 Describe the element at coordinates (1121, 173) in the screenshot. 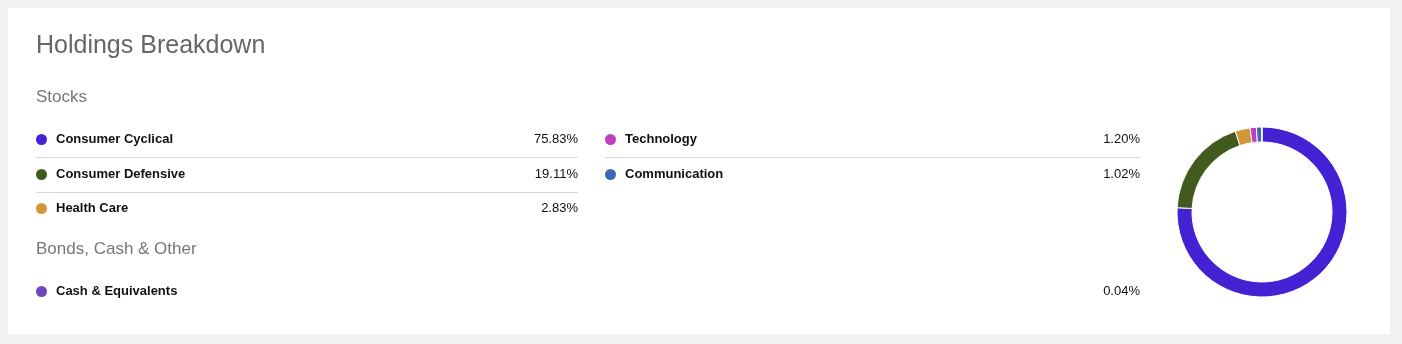

I see `data-label: 1.02%` at that location.